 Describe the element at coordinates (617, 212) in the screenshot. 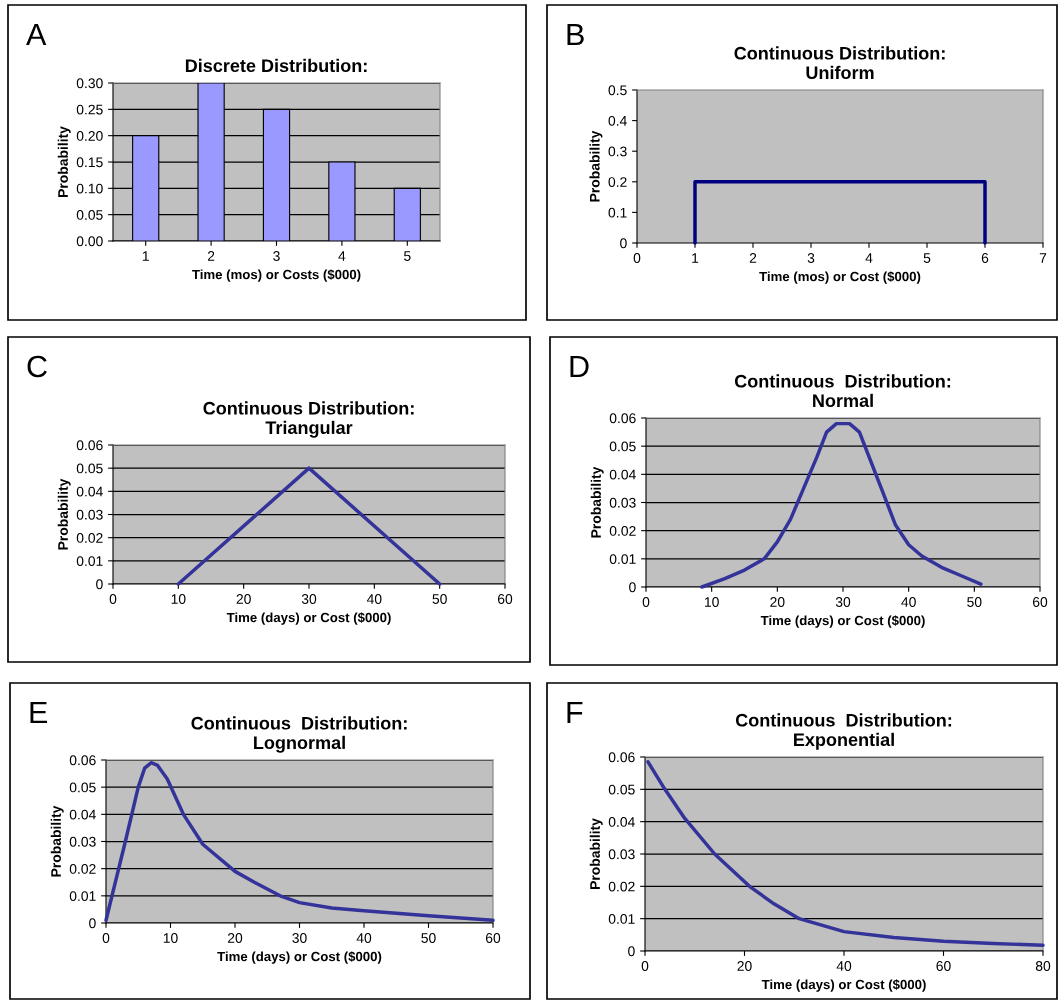

I see `y-tick-label: 0.1` at that location.